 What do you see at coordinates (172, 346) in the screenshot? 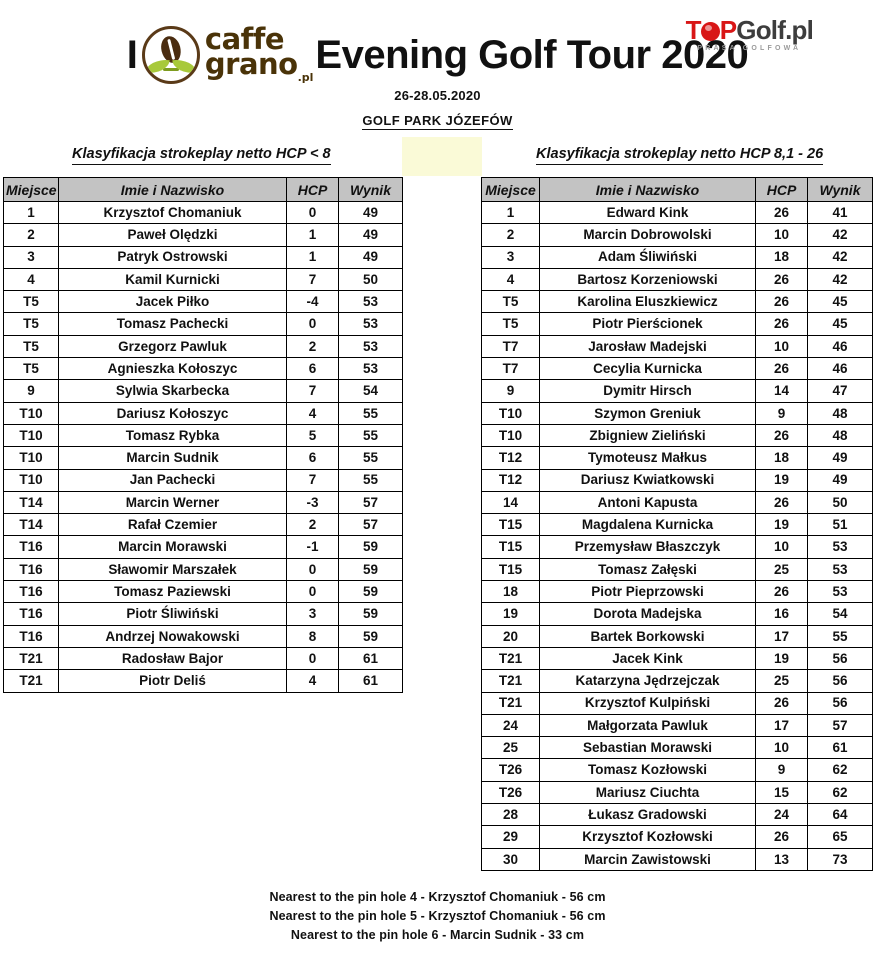
I see `cell-name: Grzegorz Pawluk` at bounding box center [172, 346].